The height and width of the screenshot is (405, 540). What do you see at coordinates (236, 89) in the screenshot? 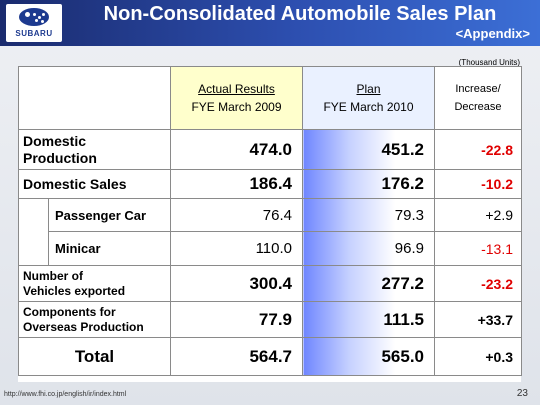
I see `actual-header-line1: Actual Results` at bounding box center [236, 89].